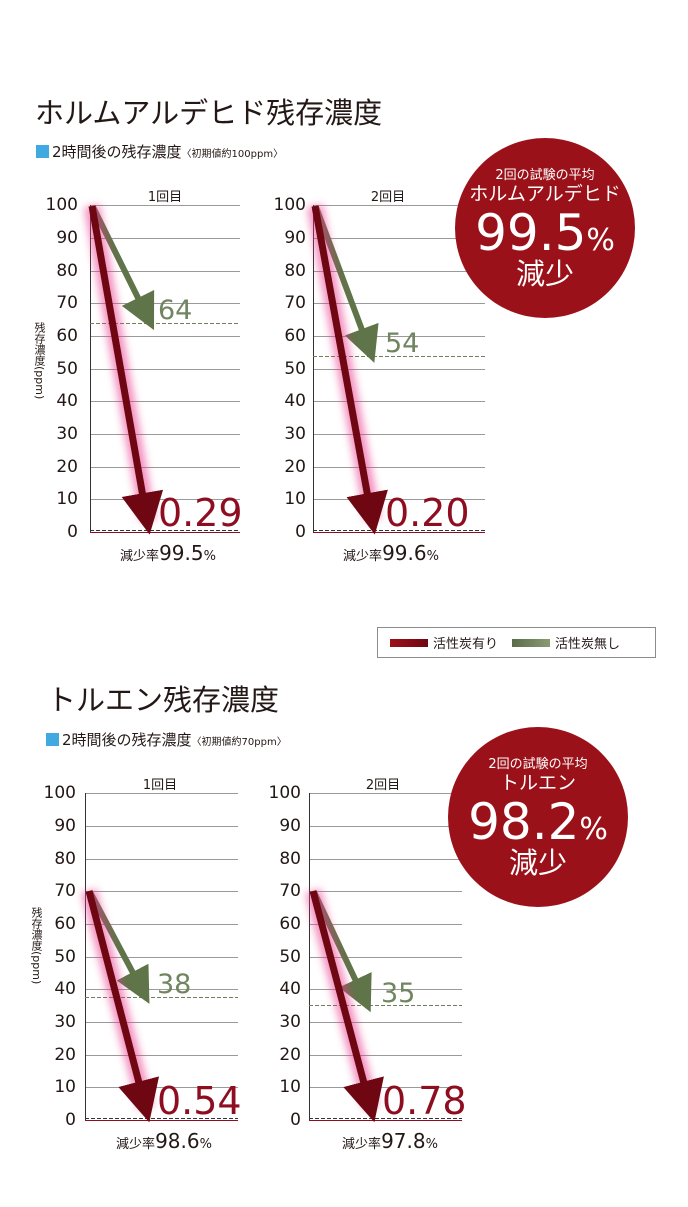 This screenshot has height=1207, width=688. I want to click on no-carbon-value: 54, so click(402, 343).